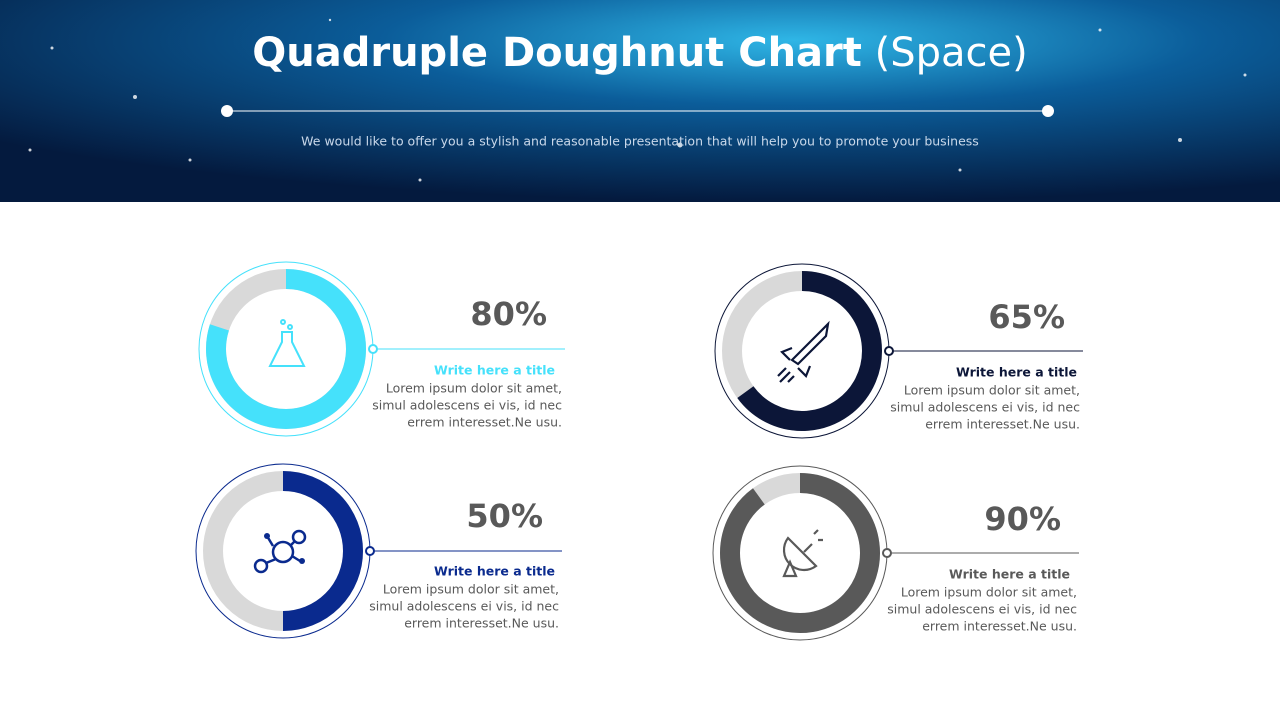  Describe the element at coordinates (508, 314) in the screenshot. I see `value-label: 80%` at that location.